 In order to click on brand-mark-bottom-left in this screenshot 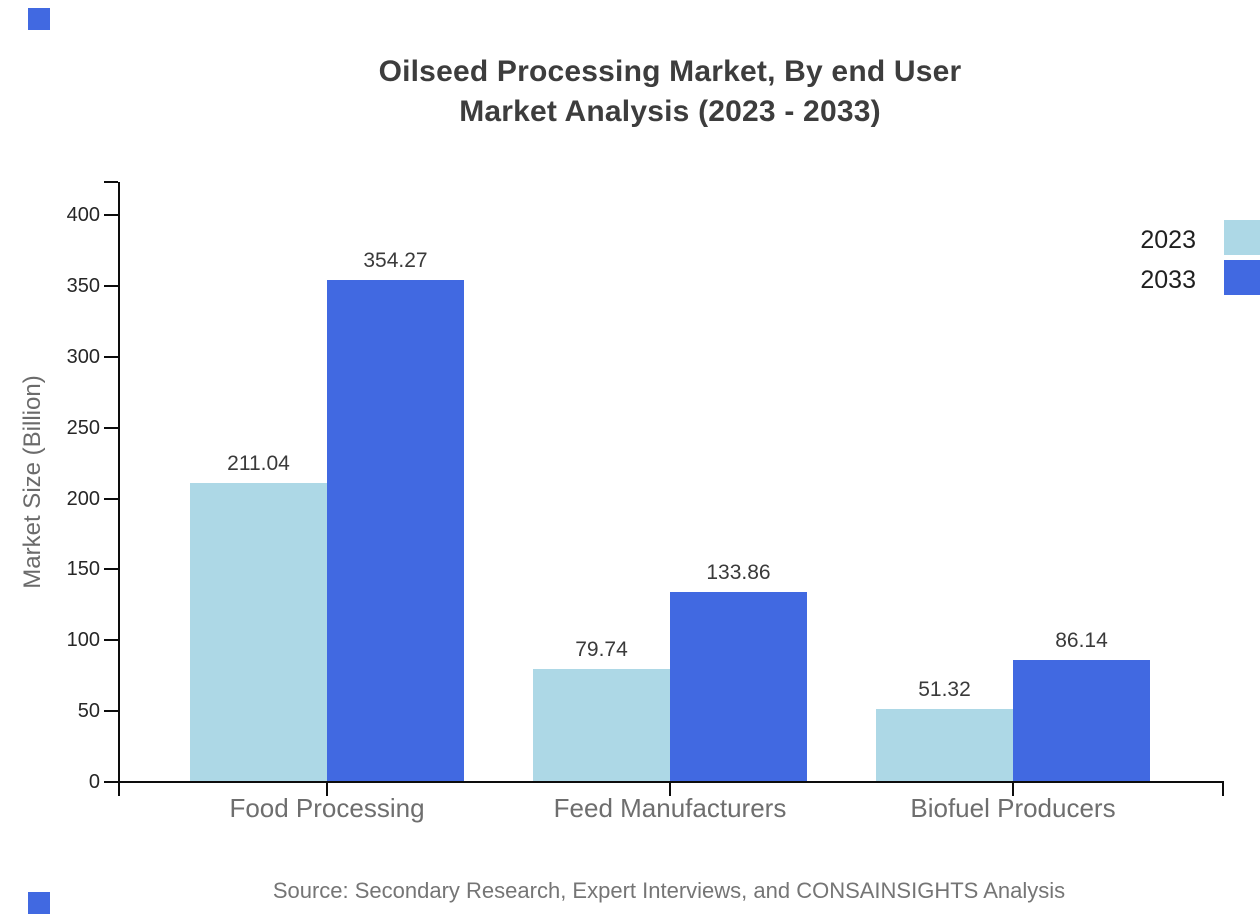, I will do `click(39, 903)`.